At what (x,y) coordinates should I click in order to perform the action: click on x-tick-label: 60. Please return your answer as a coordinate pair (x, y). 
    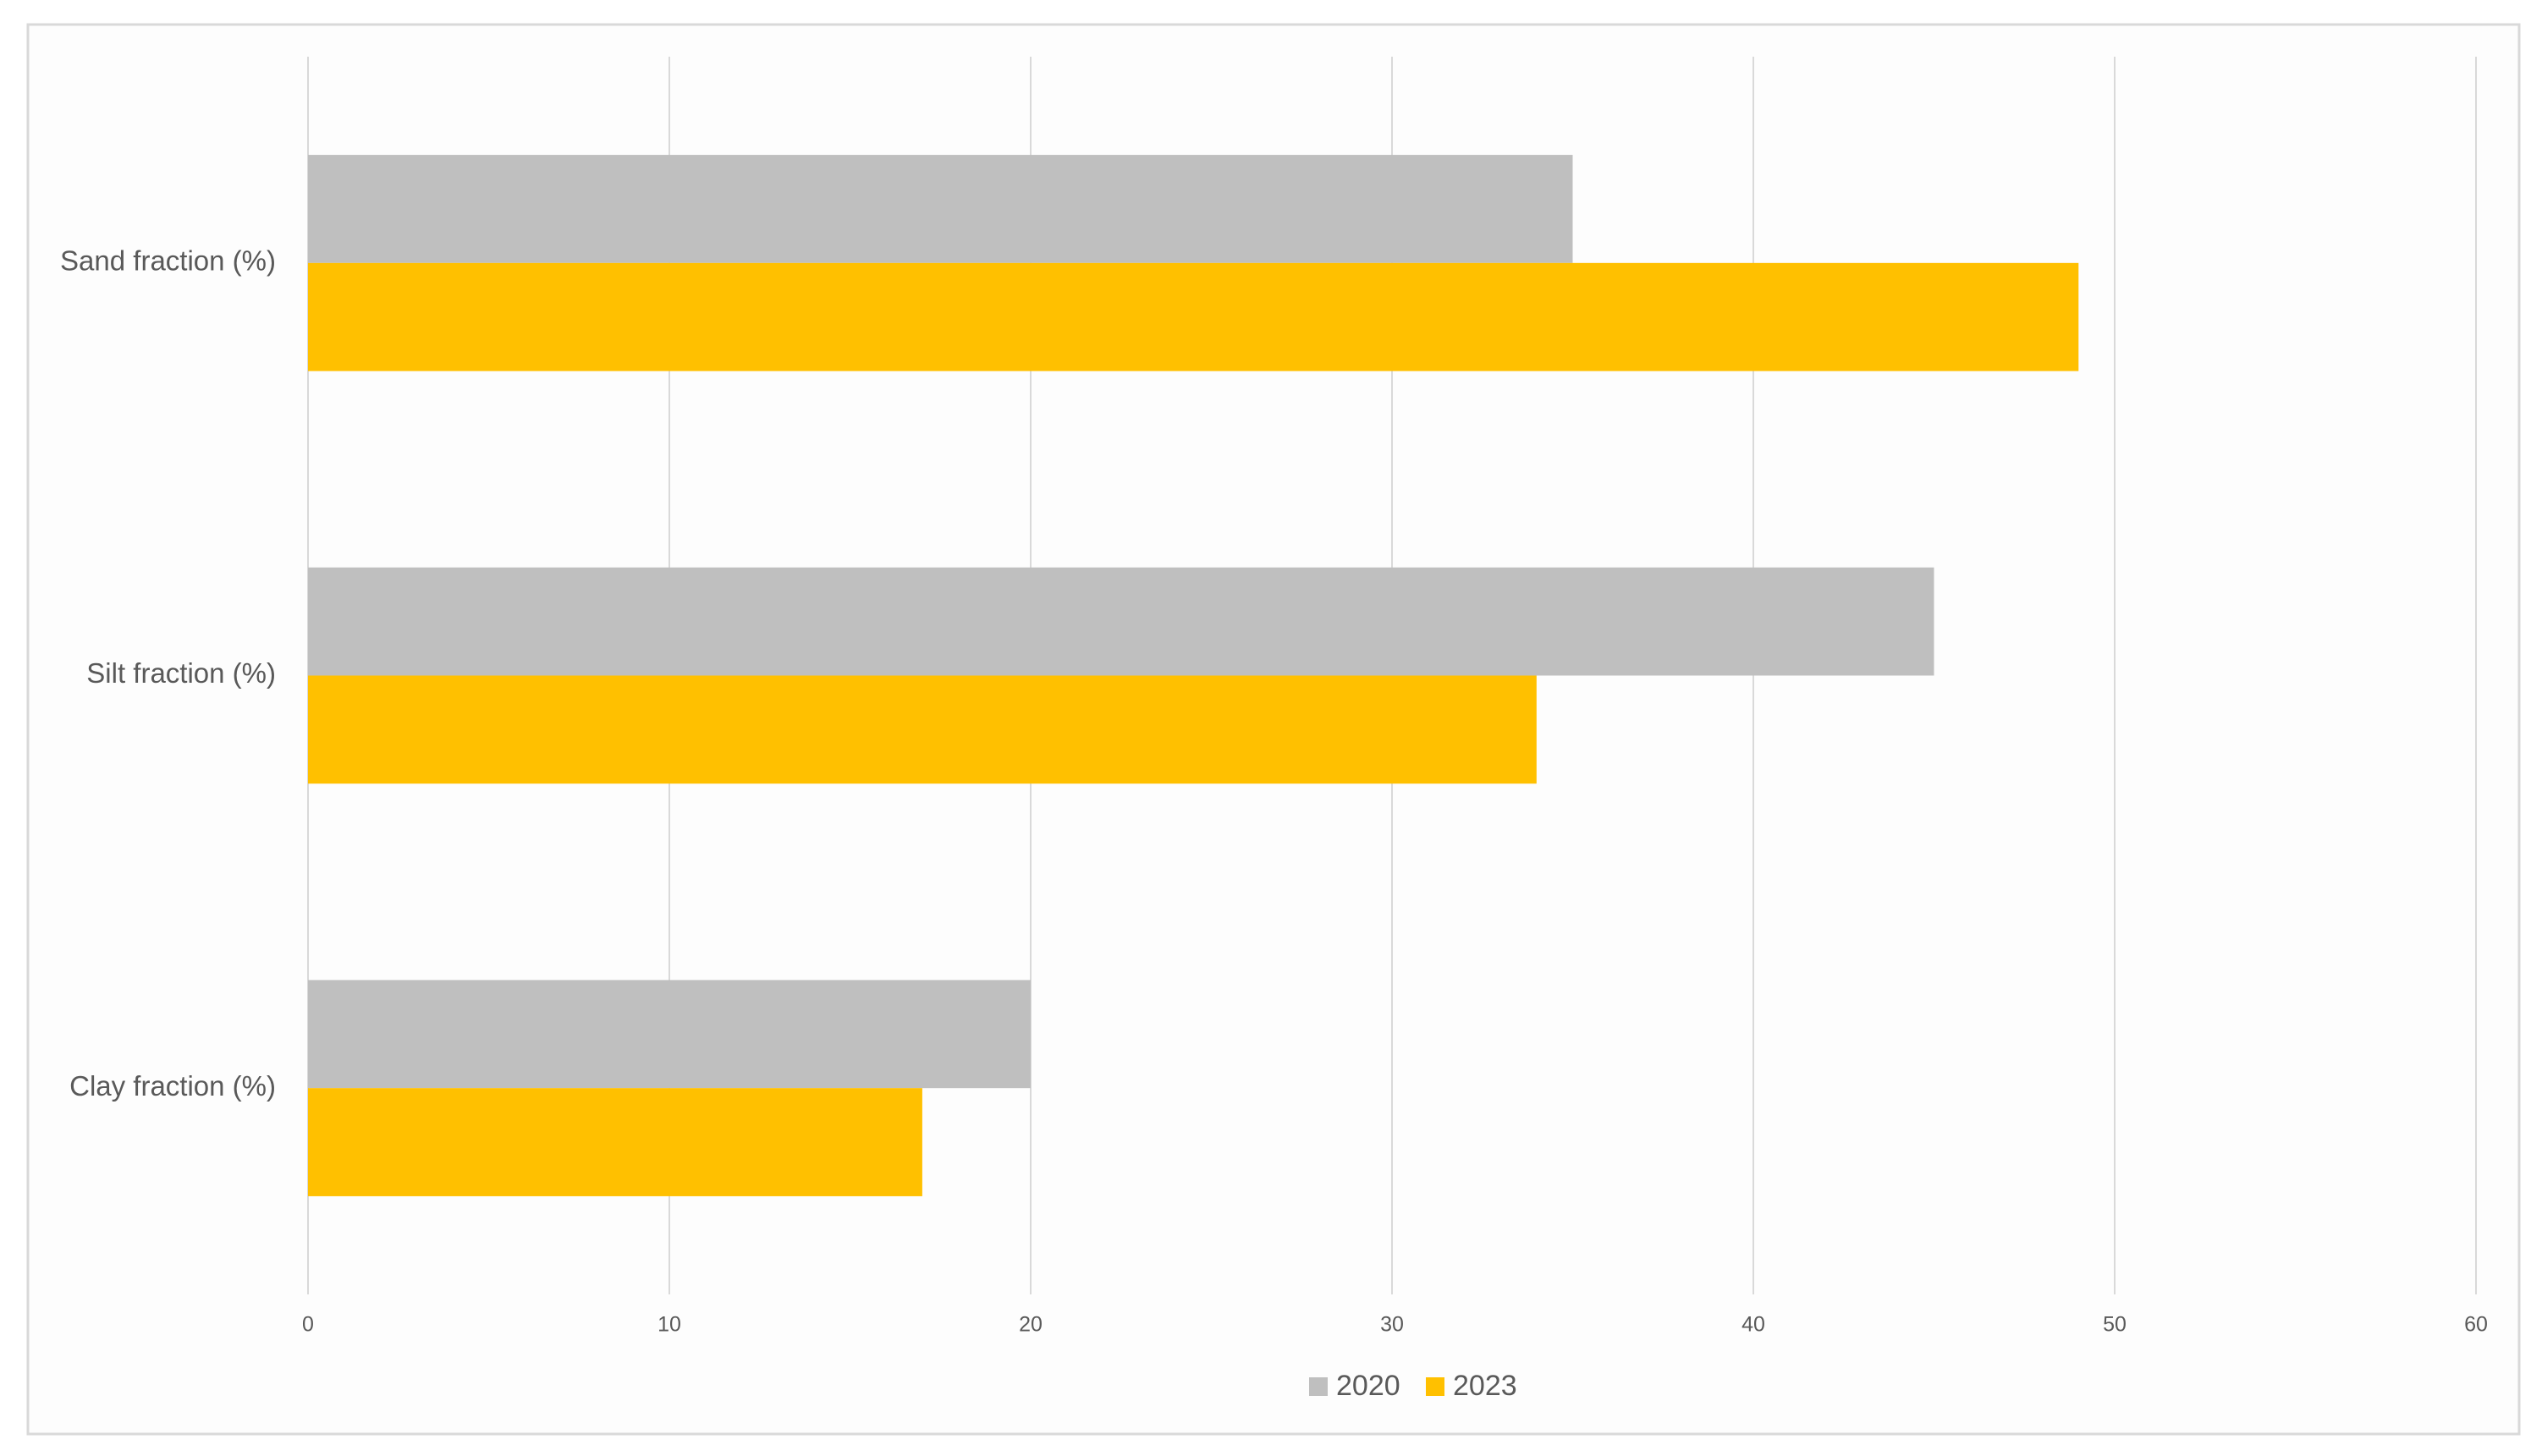
    Looking at the image, I should click on (2476, 1325).